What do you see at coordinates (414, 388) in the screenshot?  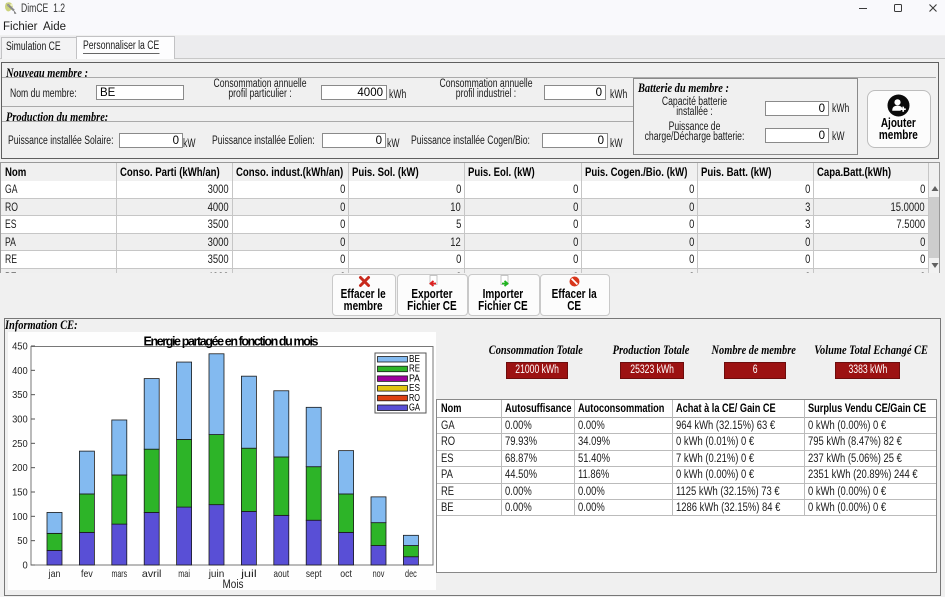 I see `svg-text: ES` at bounding box center [414, 388].